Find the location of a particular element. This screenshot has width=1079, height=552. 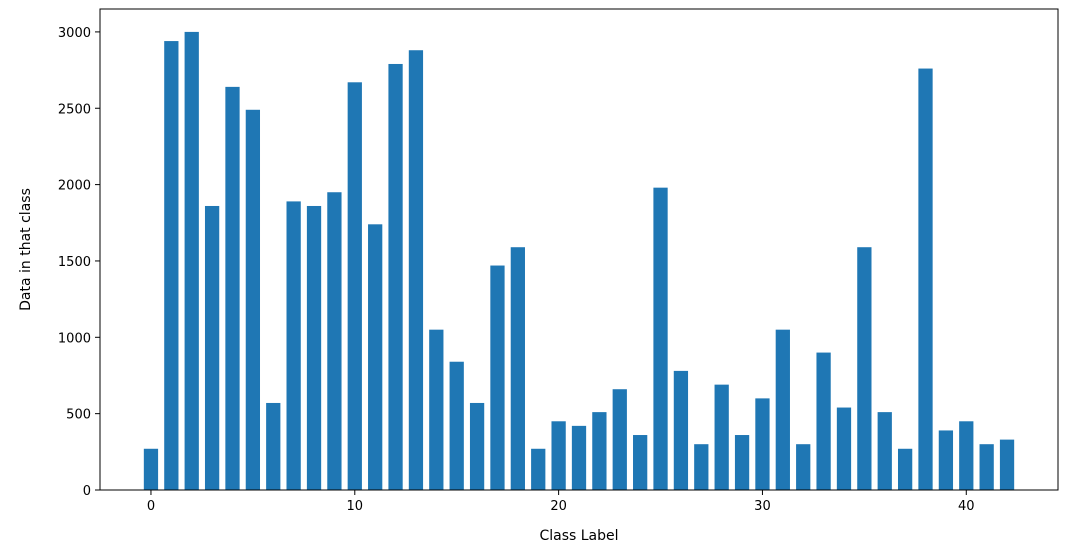

y-tick-label: 2500 is located at coordinates (74, 109).